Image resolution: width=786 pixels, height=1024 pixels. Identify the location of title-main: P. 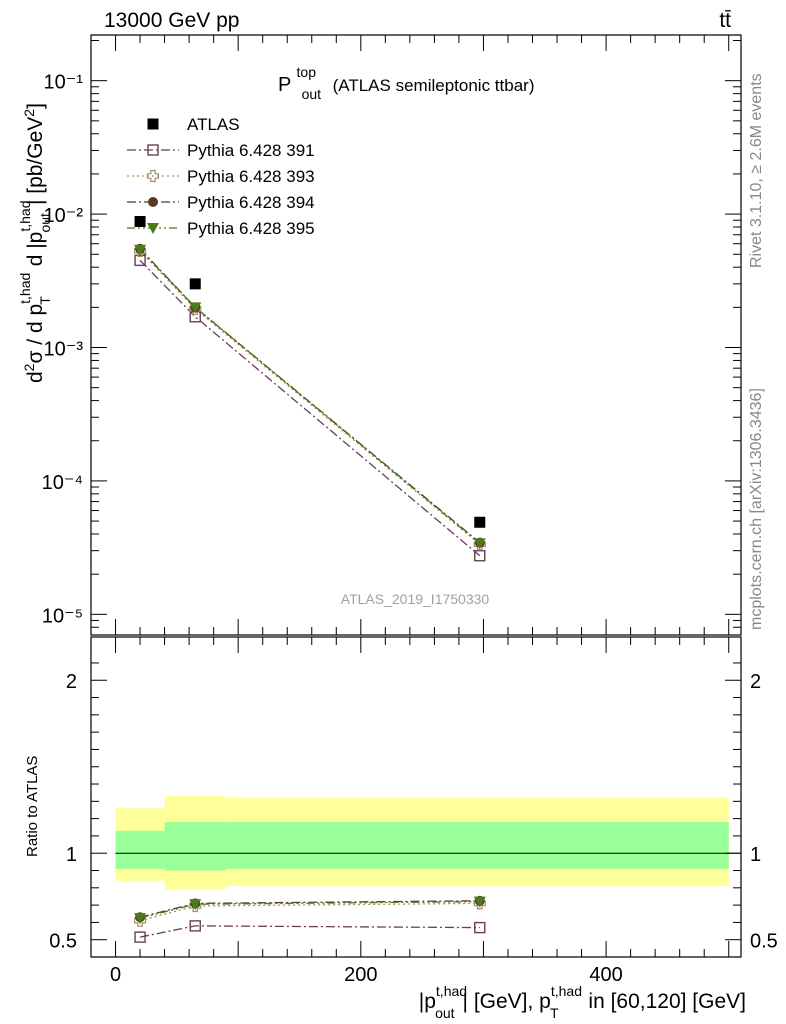
(284, 85).